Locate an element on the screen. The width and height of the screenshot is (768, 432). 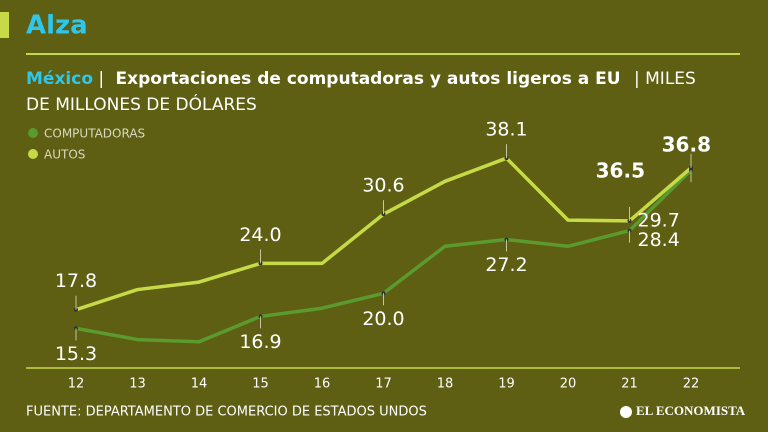
subtitle-country: México is located at coordinates (59, 79).